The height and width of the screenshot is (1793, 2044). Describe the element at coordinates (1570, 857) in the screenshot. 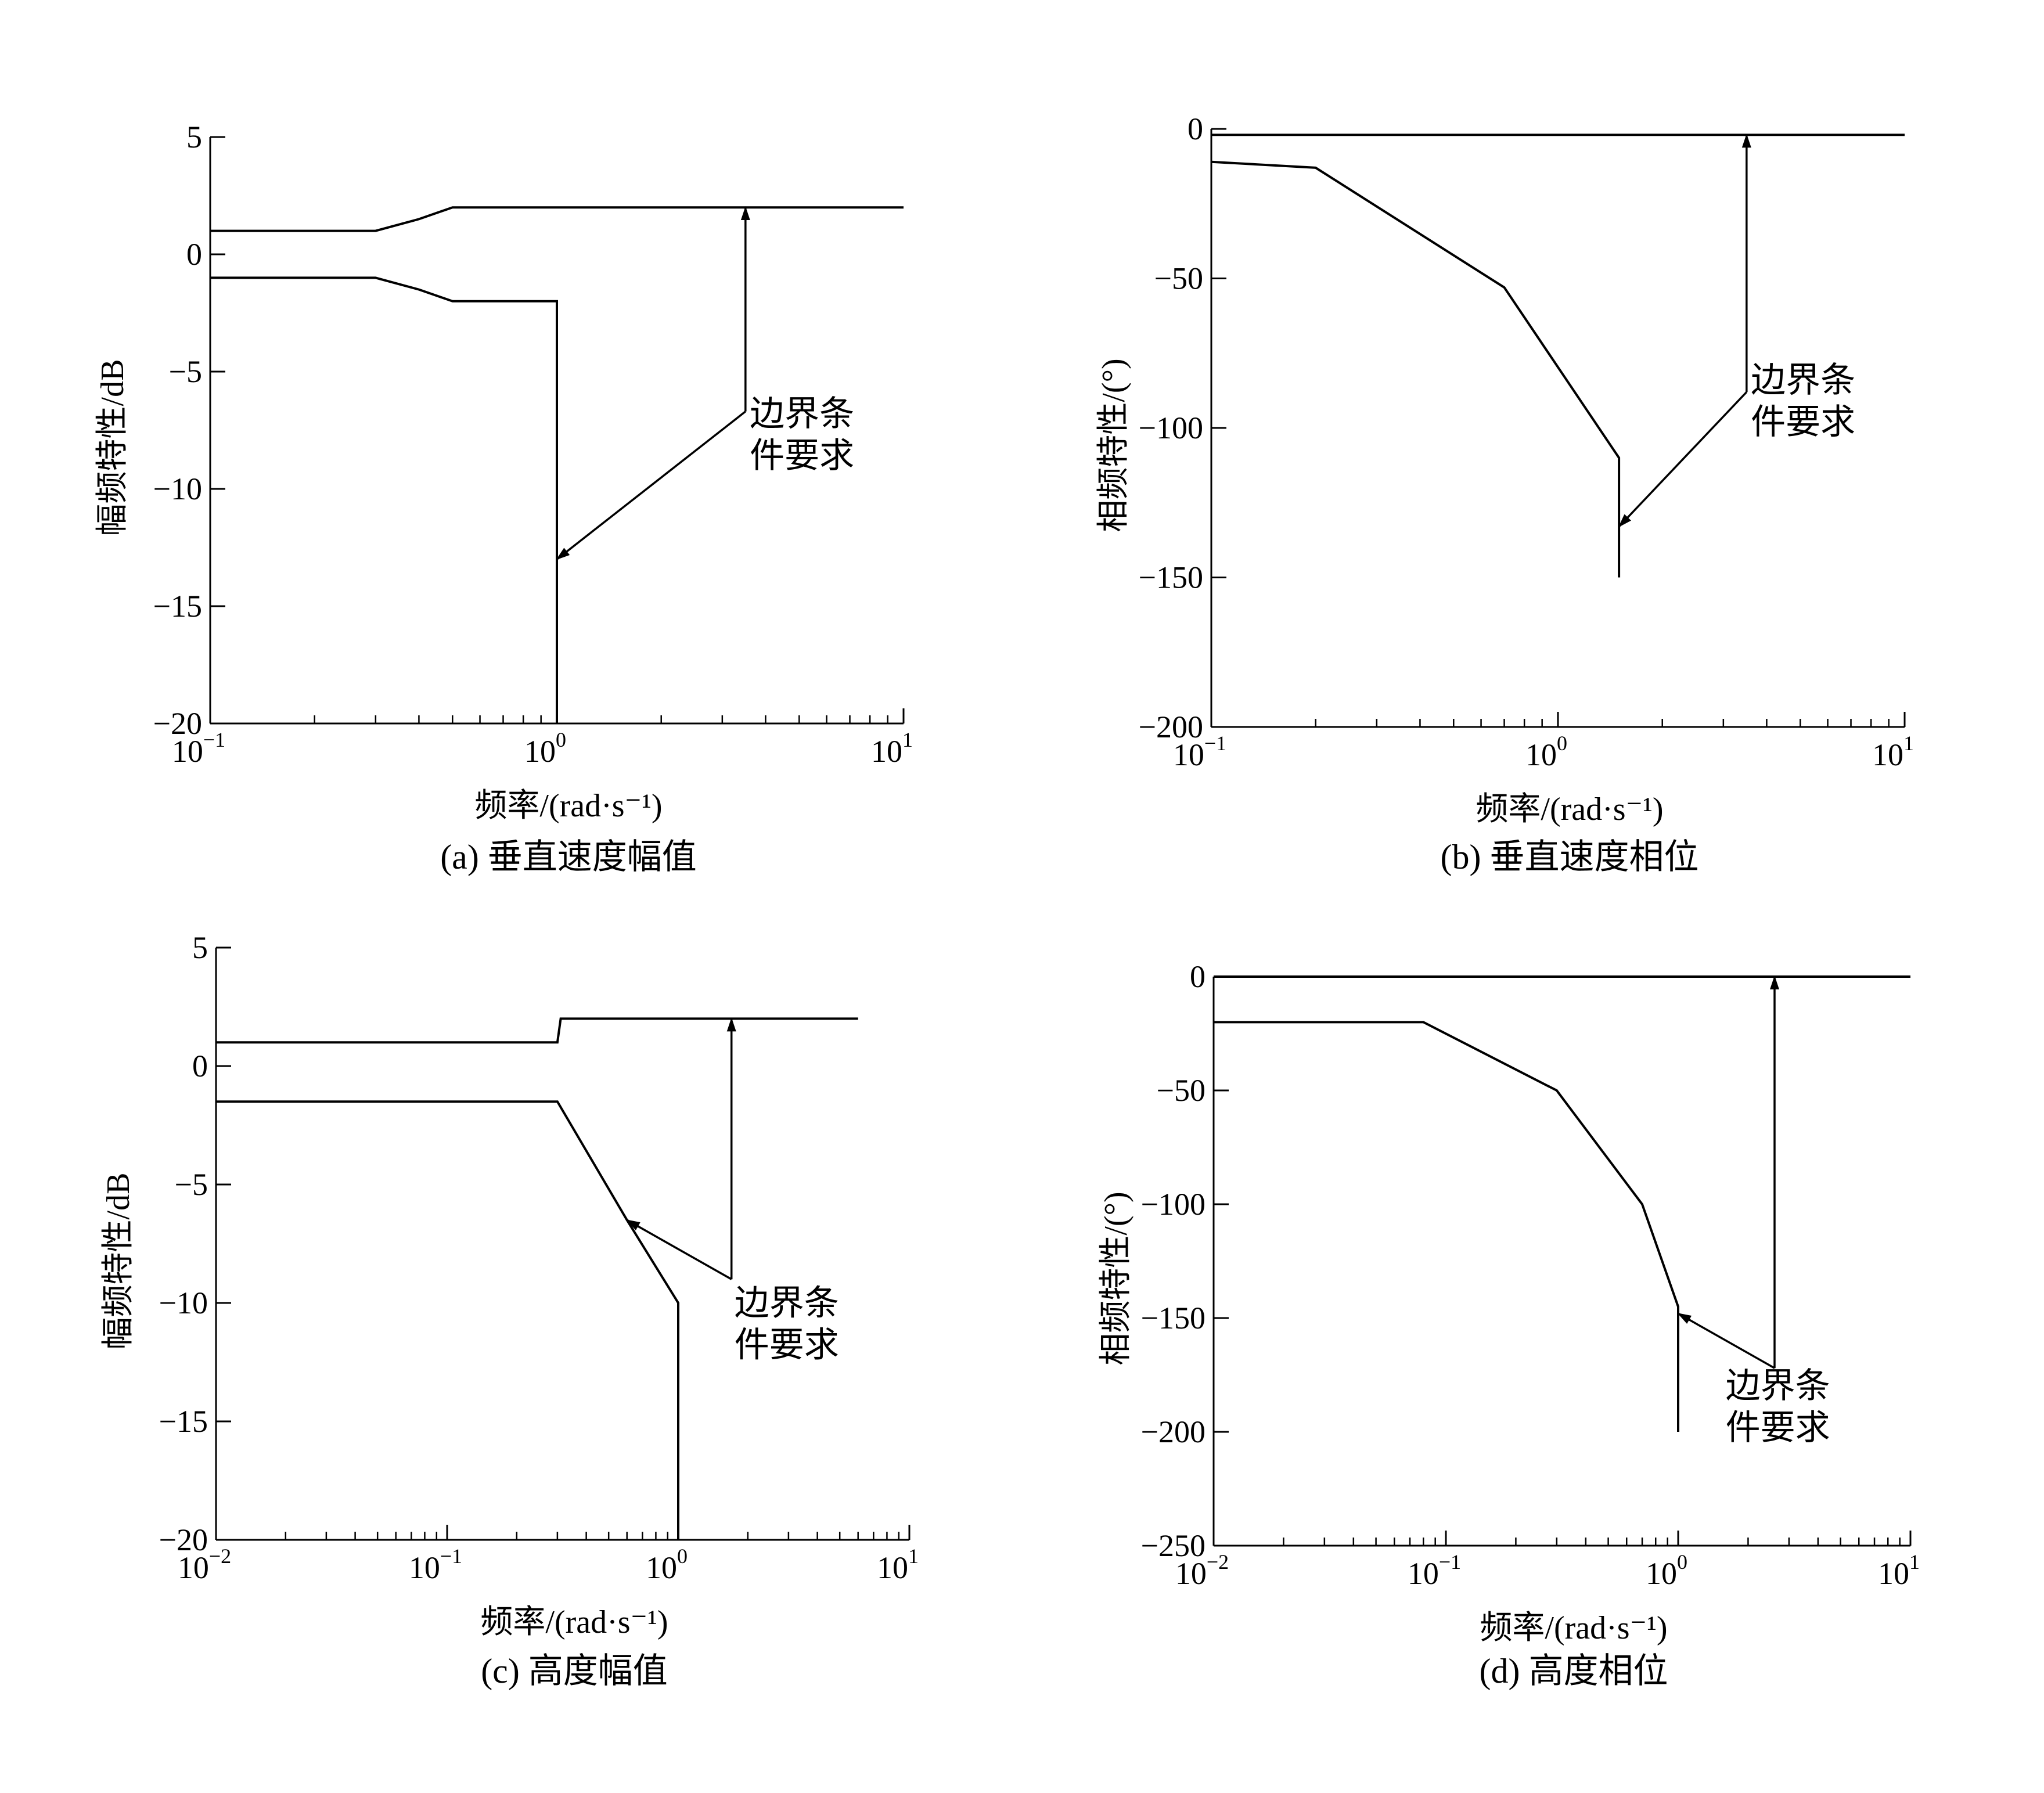

I see `chart-caption: (b) 垂直速度相位` at that location.